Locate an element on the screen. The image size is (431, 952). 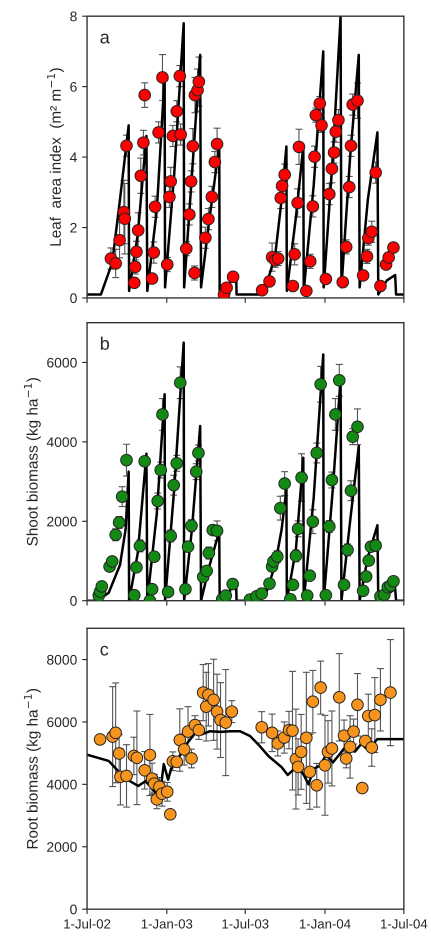
x-tick-label: 1-Jul-04 is located at coordinates (404, 923).